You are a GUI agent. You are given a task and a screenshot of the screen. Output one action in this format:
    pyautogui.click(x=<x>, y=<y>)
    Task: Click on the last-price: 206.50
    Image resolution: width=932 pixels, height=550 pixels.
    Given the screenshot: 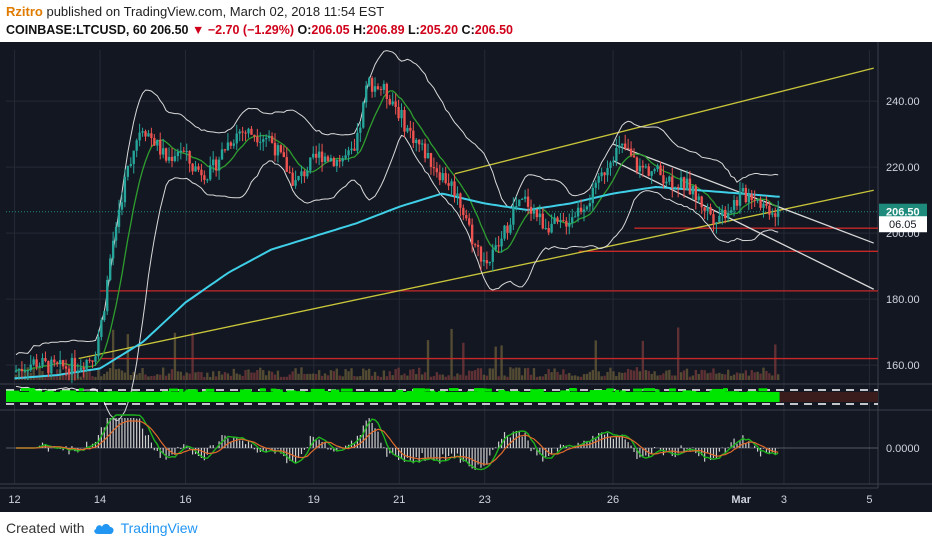 What is the action you would take?
    pyautogui.click(x=169, y=30)
    